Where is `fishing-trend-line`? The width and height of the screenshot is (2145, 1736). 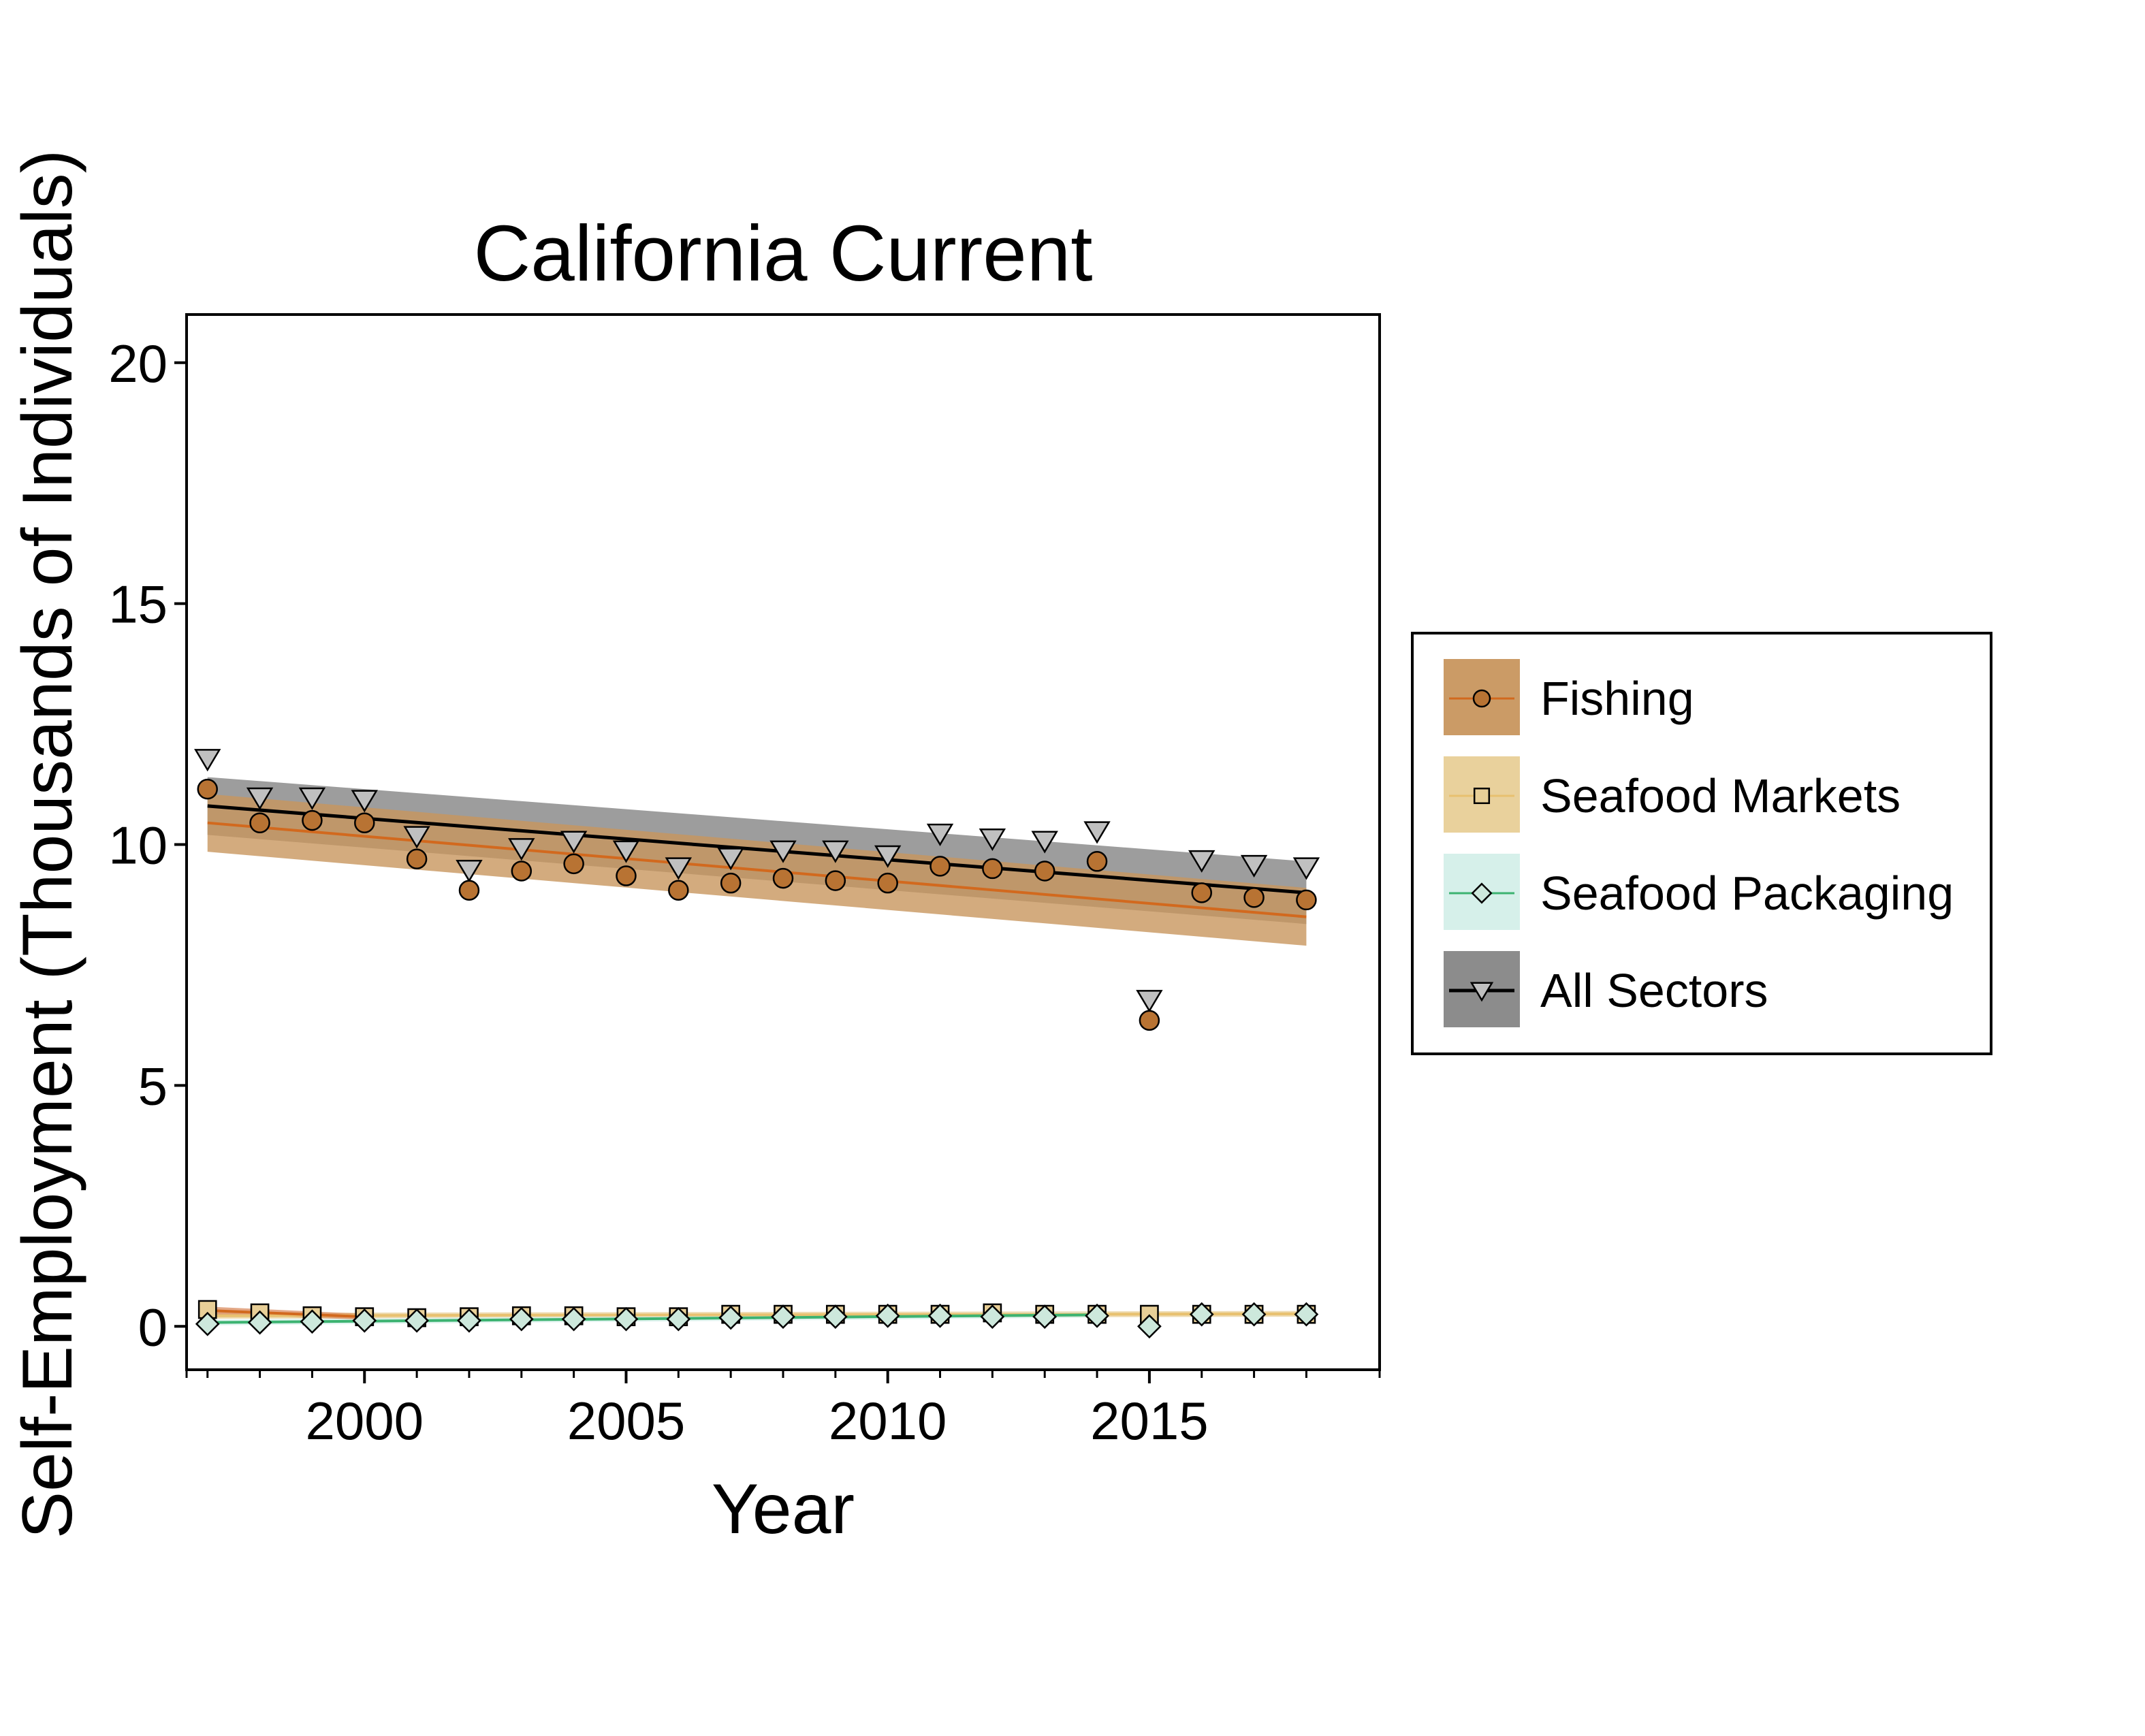 fishing-trend-line is located at coordinates (757, 869).